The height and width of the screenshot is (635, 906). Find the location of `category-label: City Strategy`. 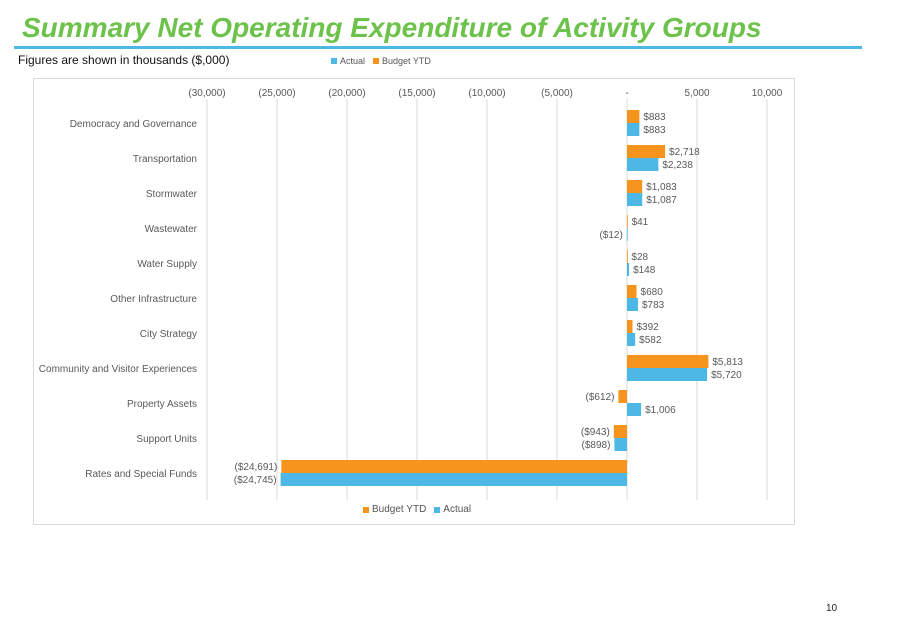

category-label: City Strategy is located at coordinates (168, 334).